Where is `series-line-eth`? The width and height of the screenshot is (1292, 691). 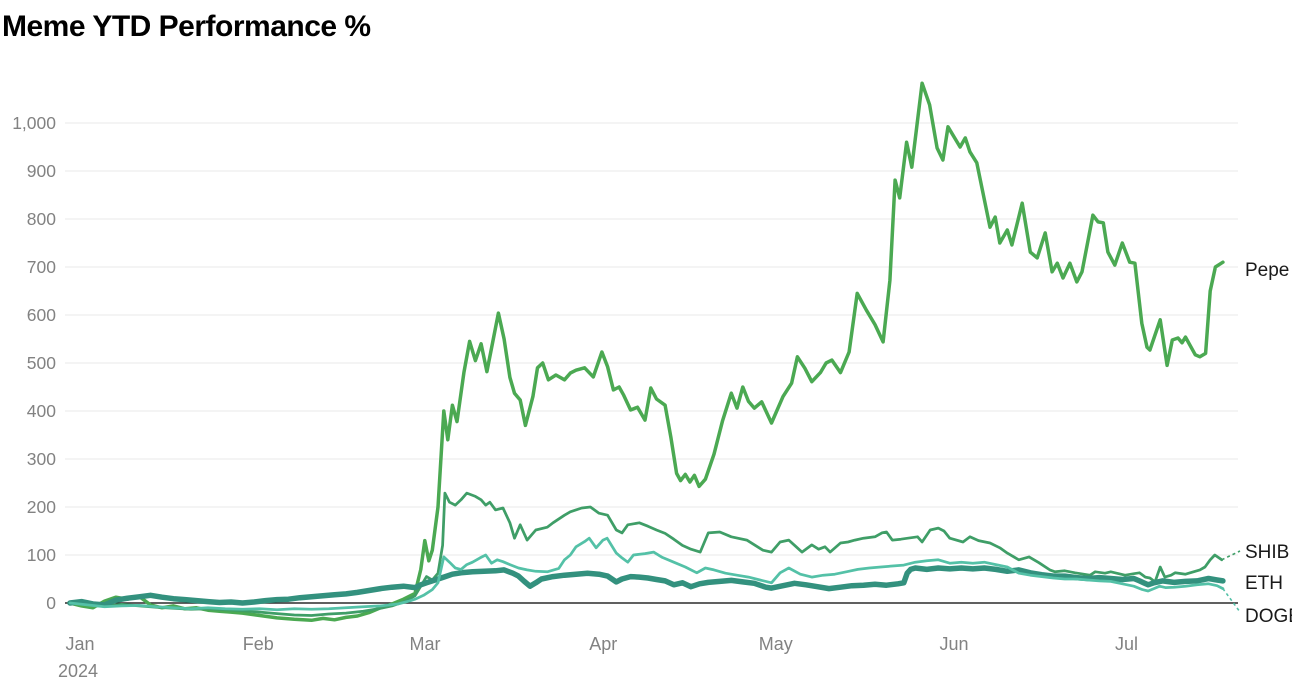
series-line-eth is located at coordinates (646, 586).